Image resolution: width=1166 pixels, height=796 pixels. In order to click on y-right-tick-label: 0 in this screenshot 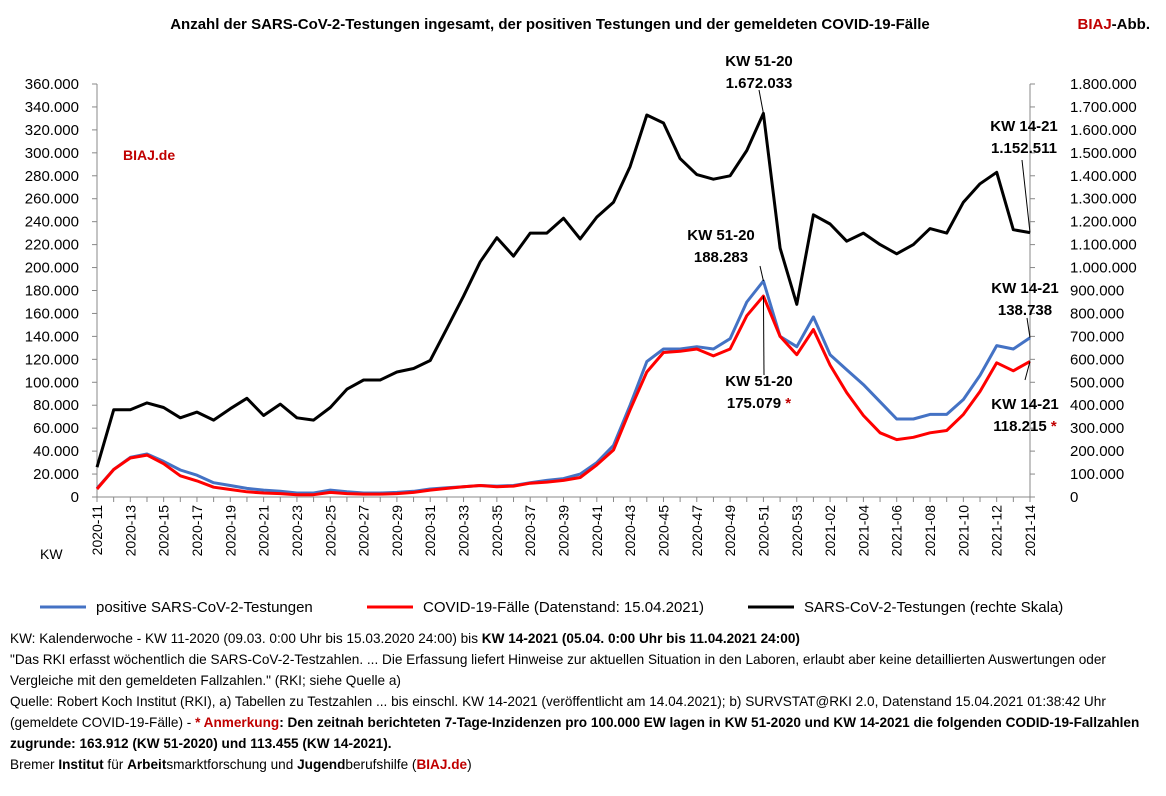, I will do `click(1074, 497)`.